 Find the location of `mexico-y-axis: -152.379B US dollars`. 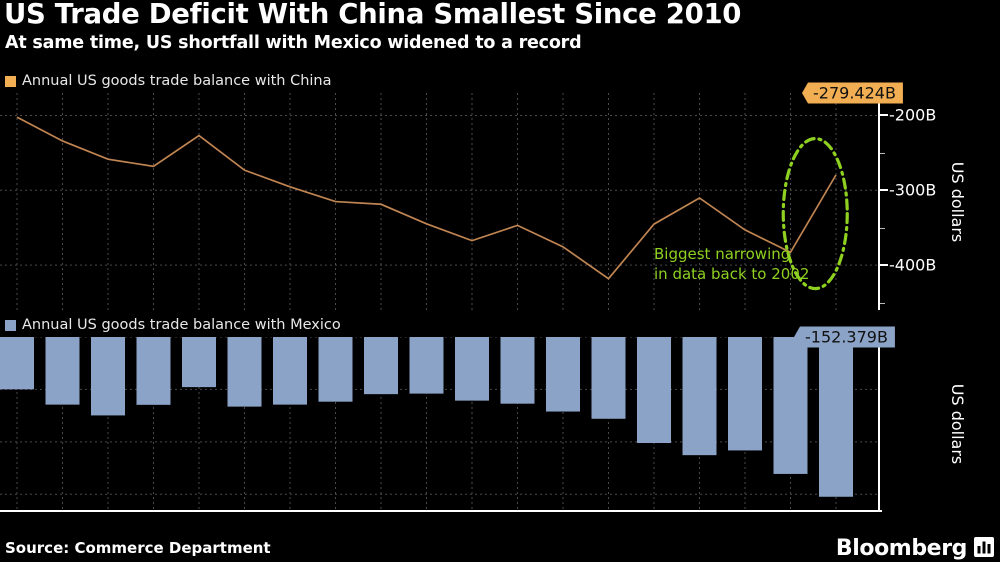

mexico-y-axis: -152.379B US dollars is located at coordinates (897, 418).